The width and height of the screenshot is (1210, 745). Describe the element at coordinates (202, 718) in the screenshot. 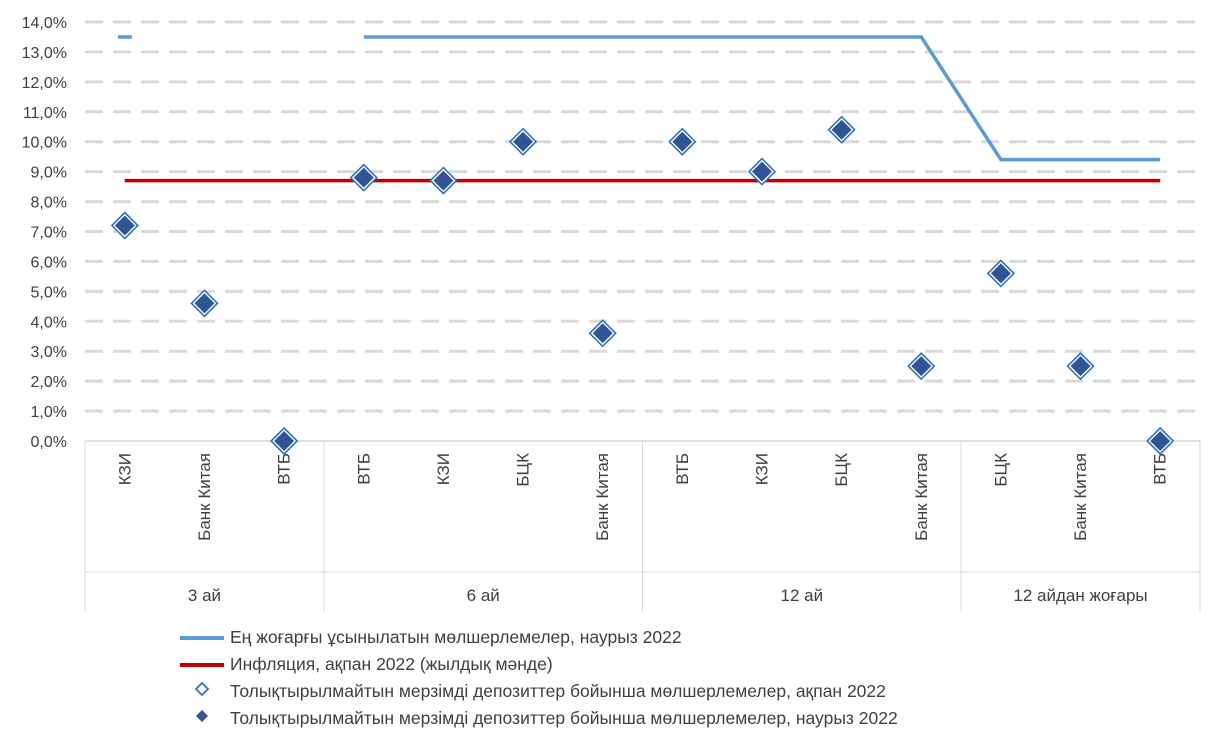

I see `filled-diamond-icon` at that location.